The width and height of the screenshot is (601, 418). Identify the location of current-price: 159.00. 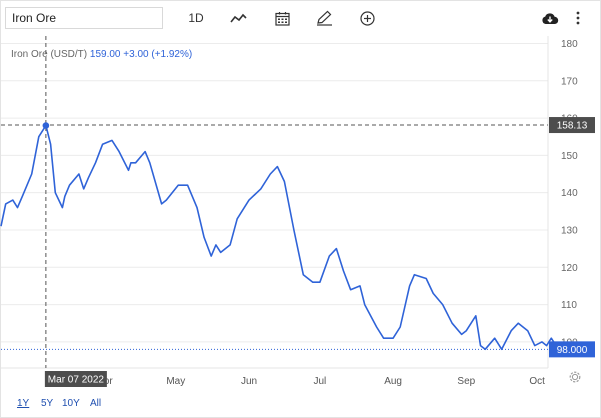
(105, 54).